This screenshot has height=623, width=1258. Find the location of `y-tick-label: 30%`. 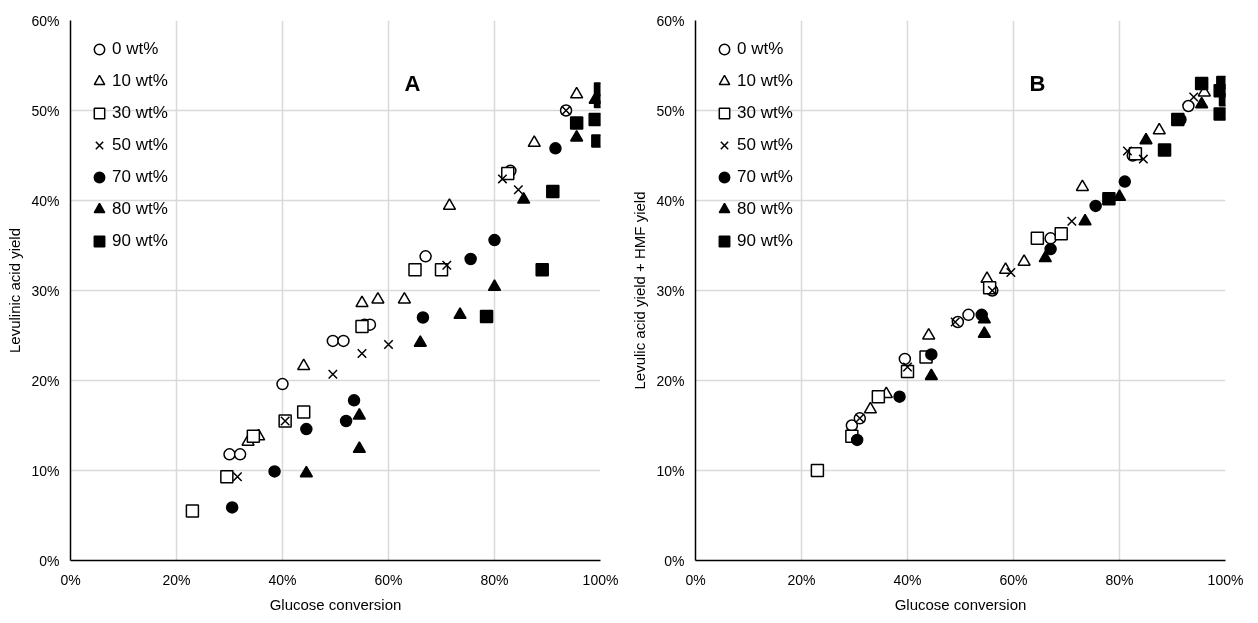

y-tick-label: 30% is located at coordinates (45, 290).